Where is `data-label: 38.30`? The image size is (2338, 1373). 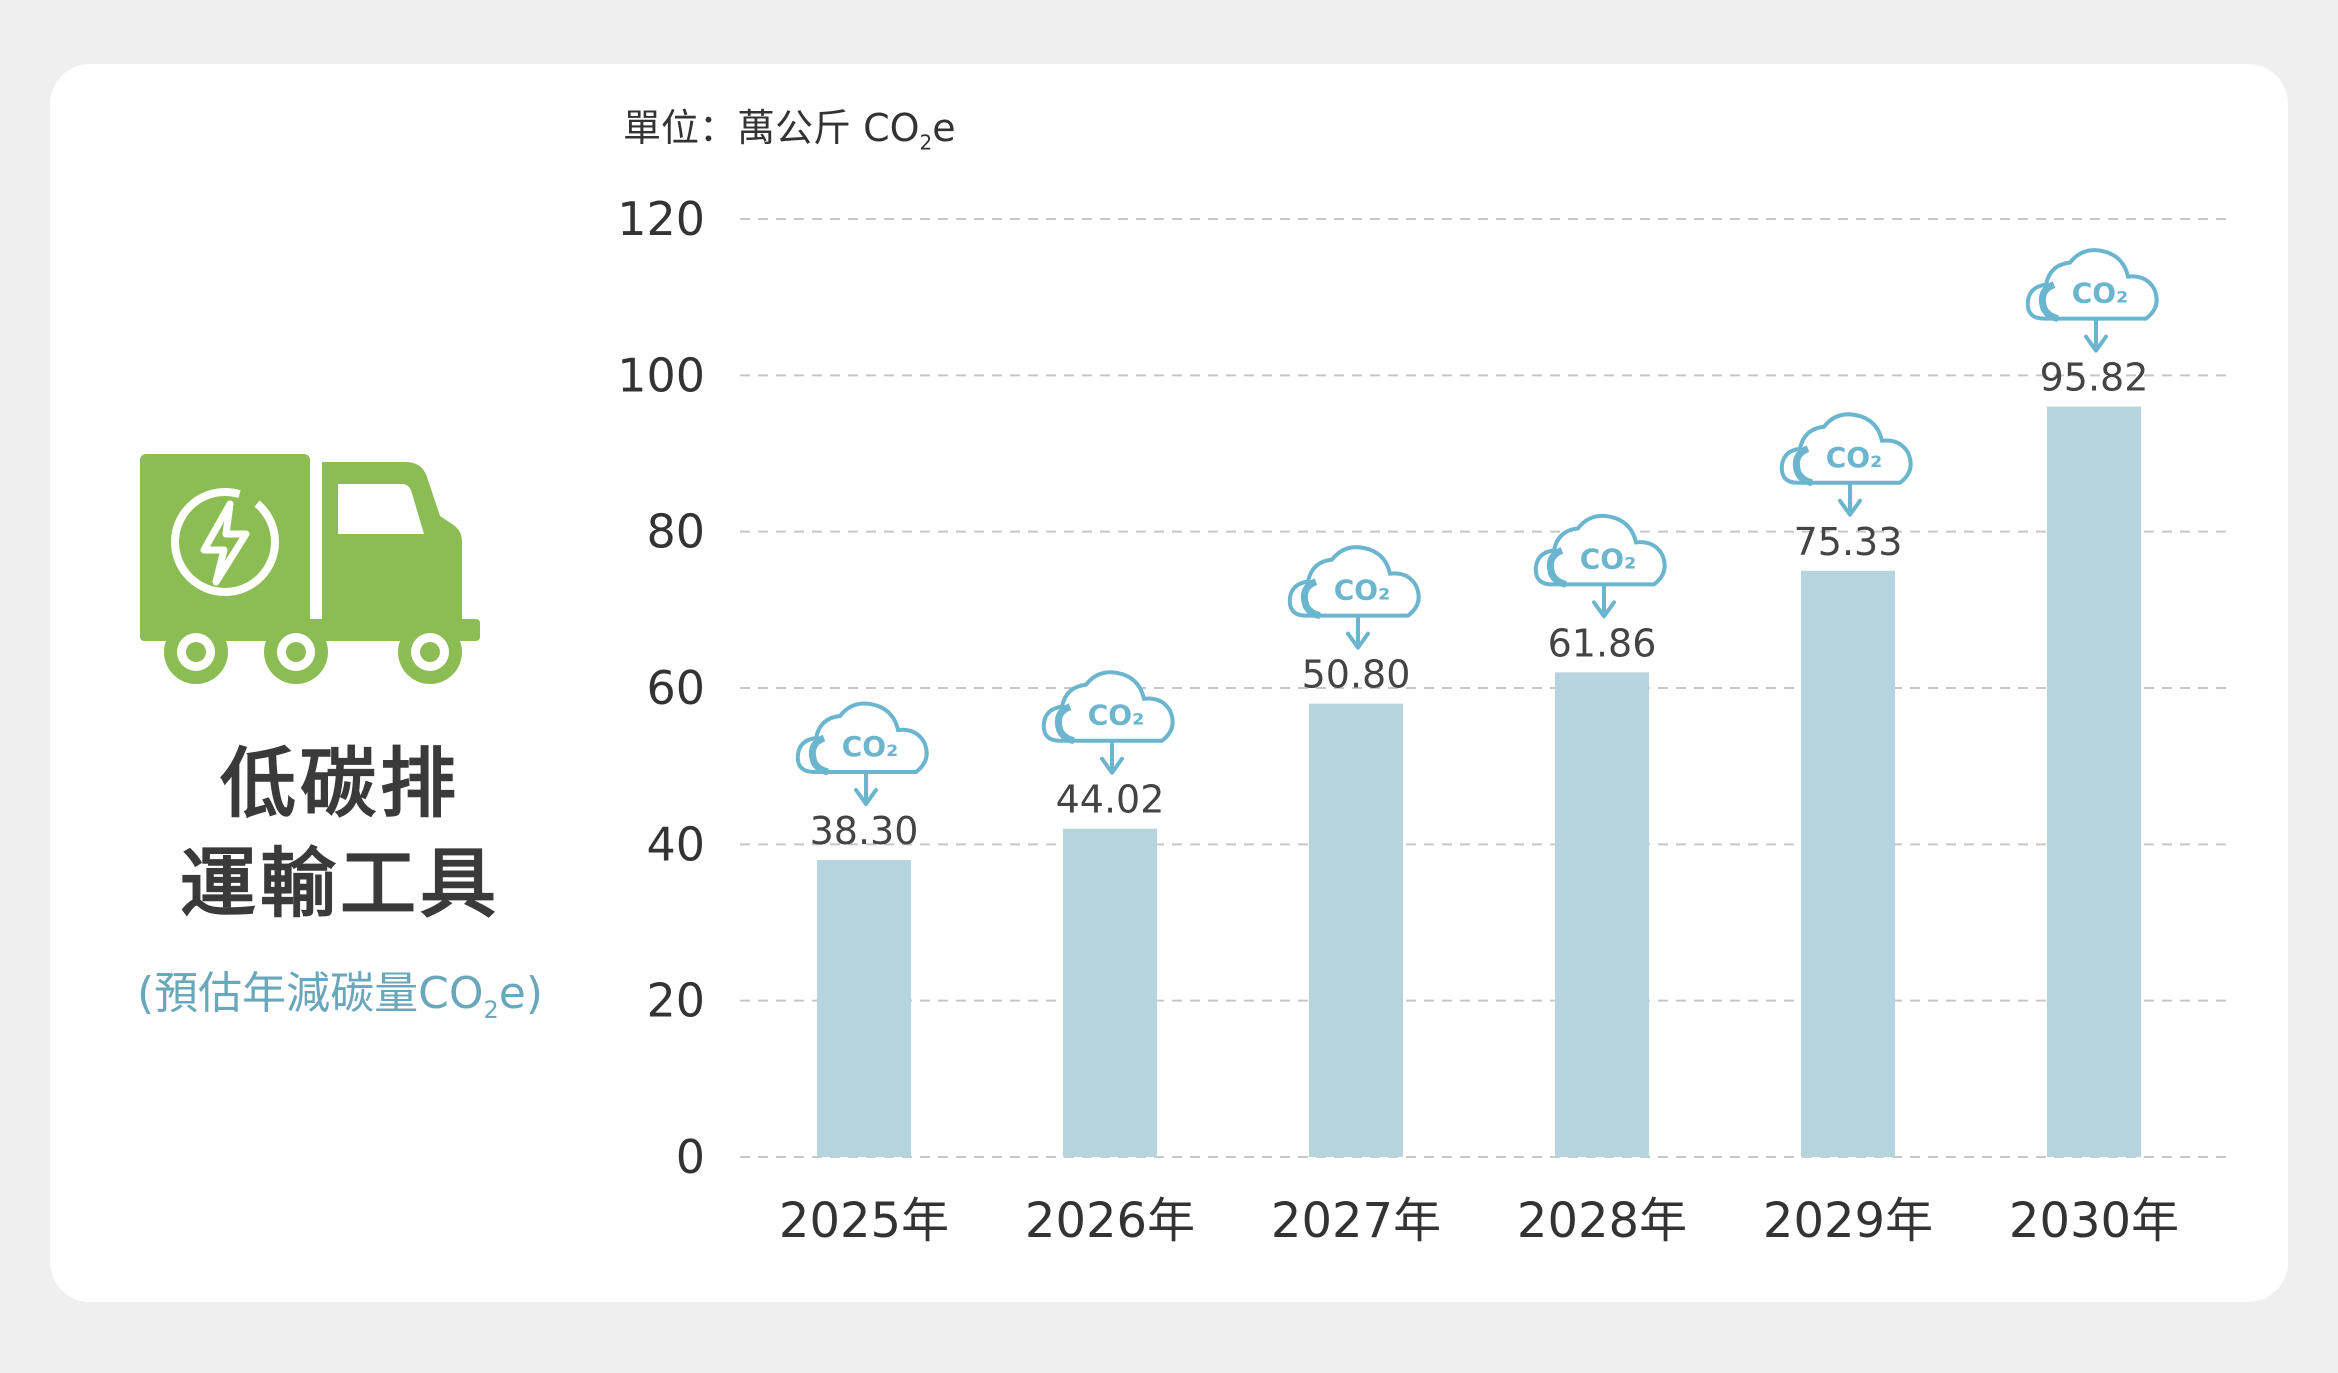
data-label: 38.30 is located at coordinates (864, 831).